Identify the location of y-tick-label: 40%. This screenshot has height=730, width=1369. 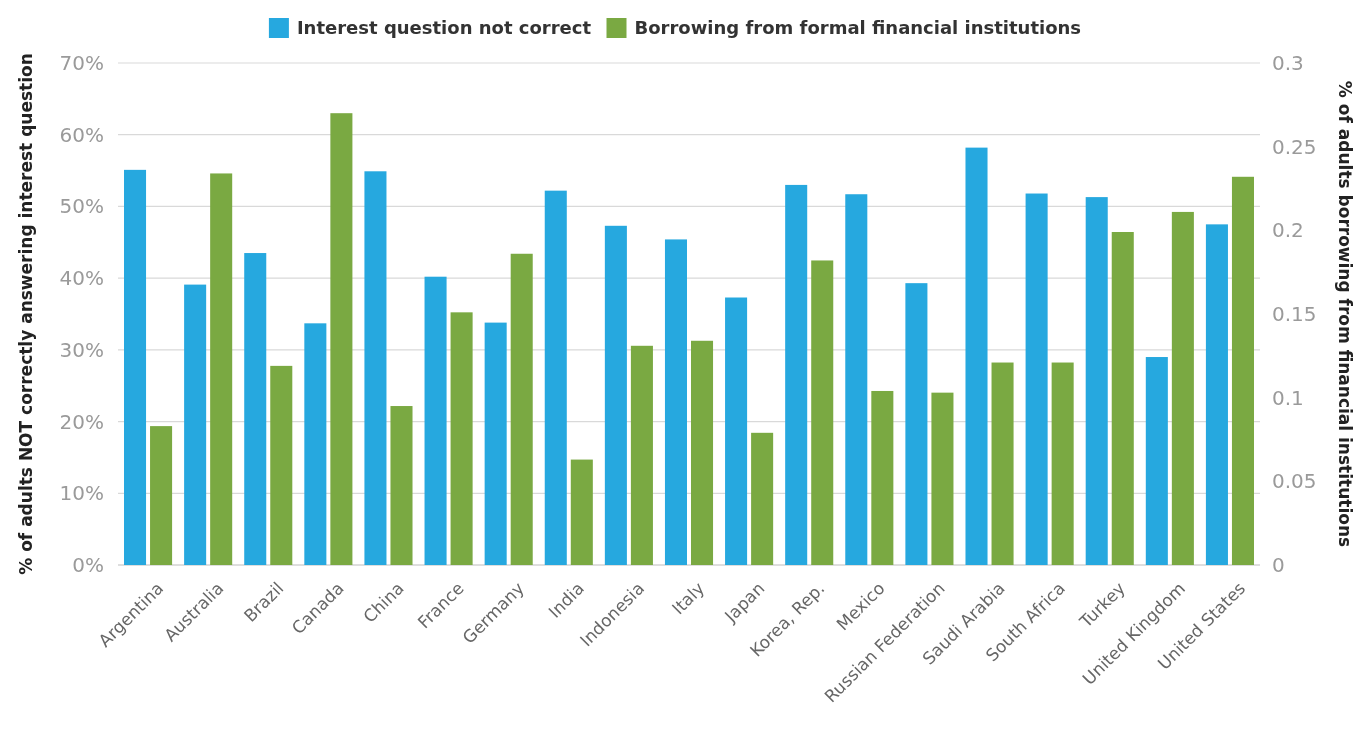
(81, 278).